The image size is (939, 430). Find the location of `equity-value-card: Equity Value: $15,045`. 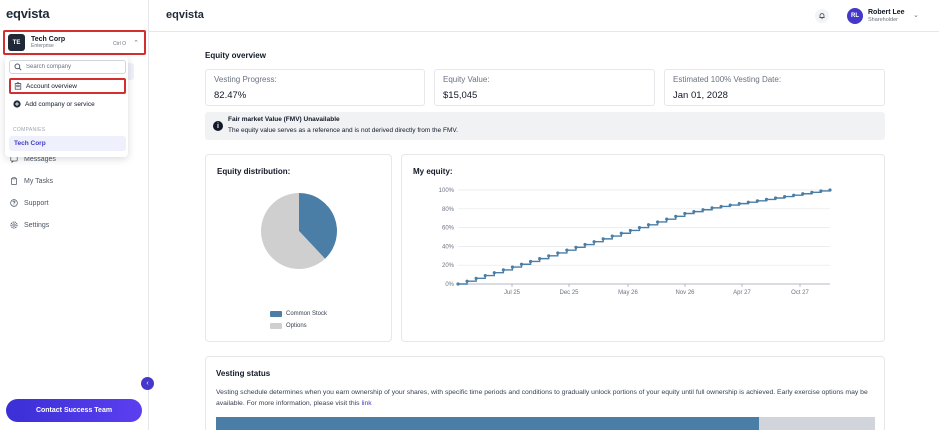

equity-value-card: Equity Value: $15,045 is located at coordinates (544, 87).